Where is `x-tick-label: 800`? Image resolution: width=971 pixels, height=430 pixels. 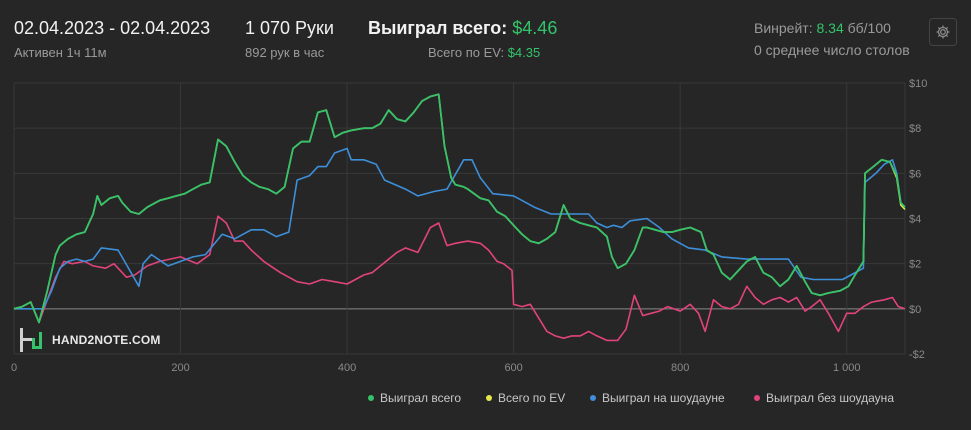
x-tick-label: 800 is located at coordinates (680, 368).